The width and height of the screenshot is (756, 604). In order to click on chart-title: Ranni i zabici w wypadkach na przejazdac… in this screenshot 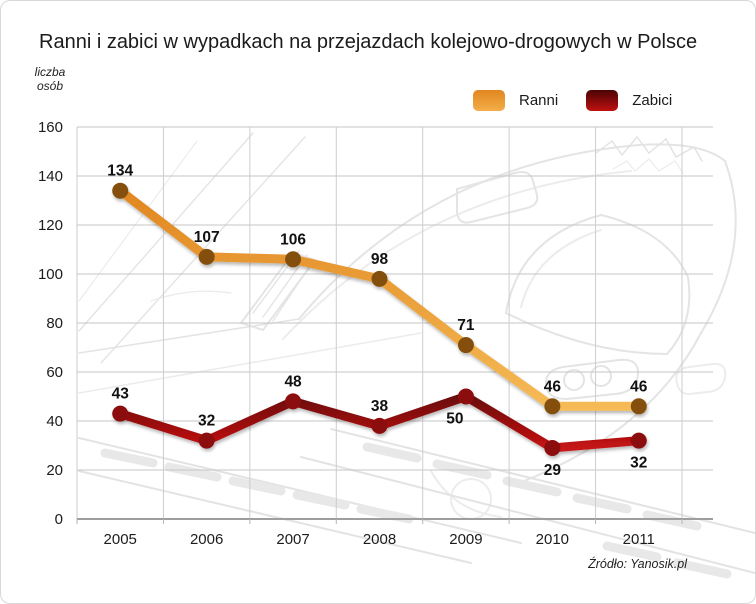, I will do `click(368, 42)`.